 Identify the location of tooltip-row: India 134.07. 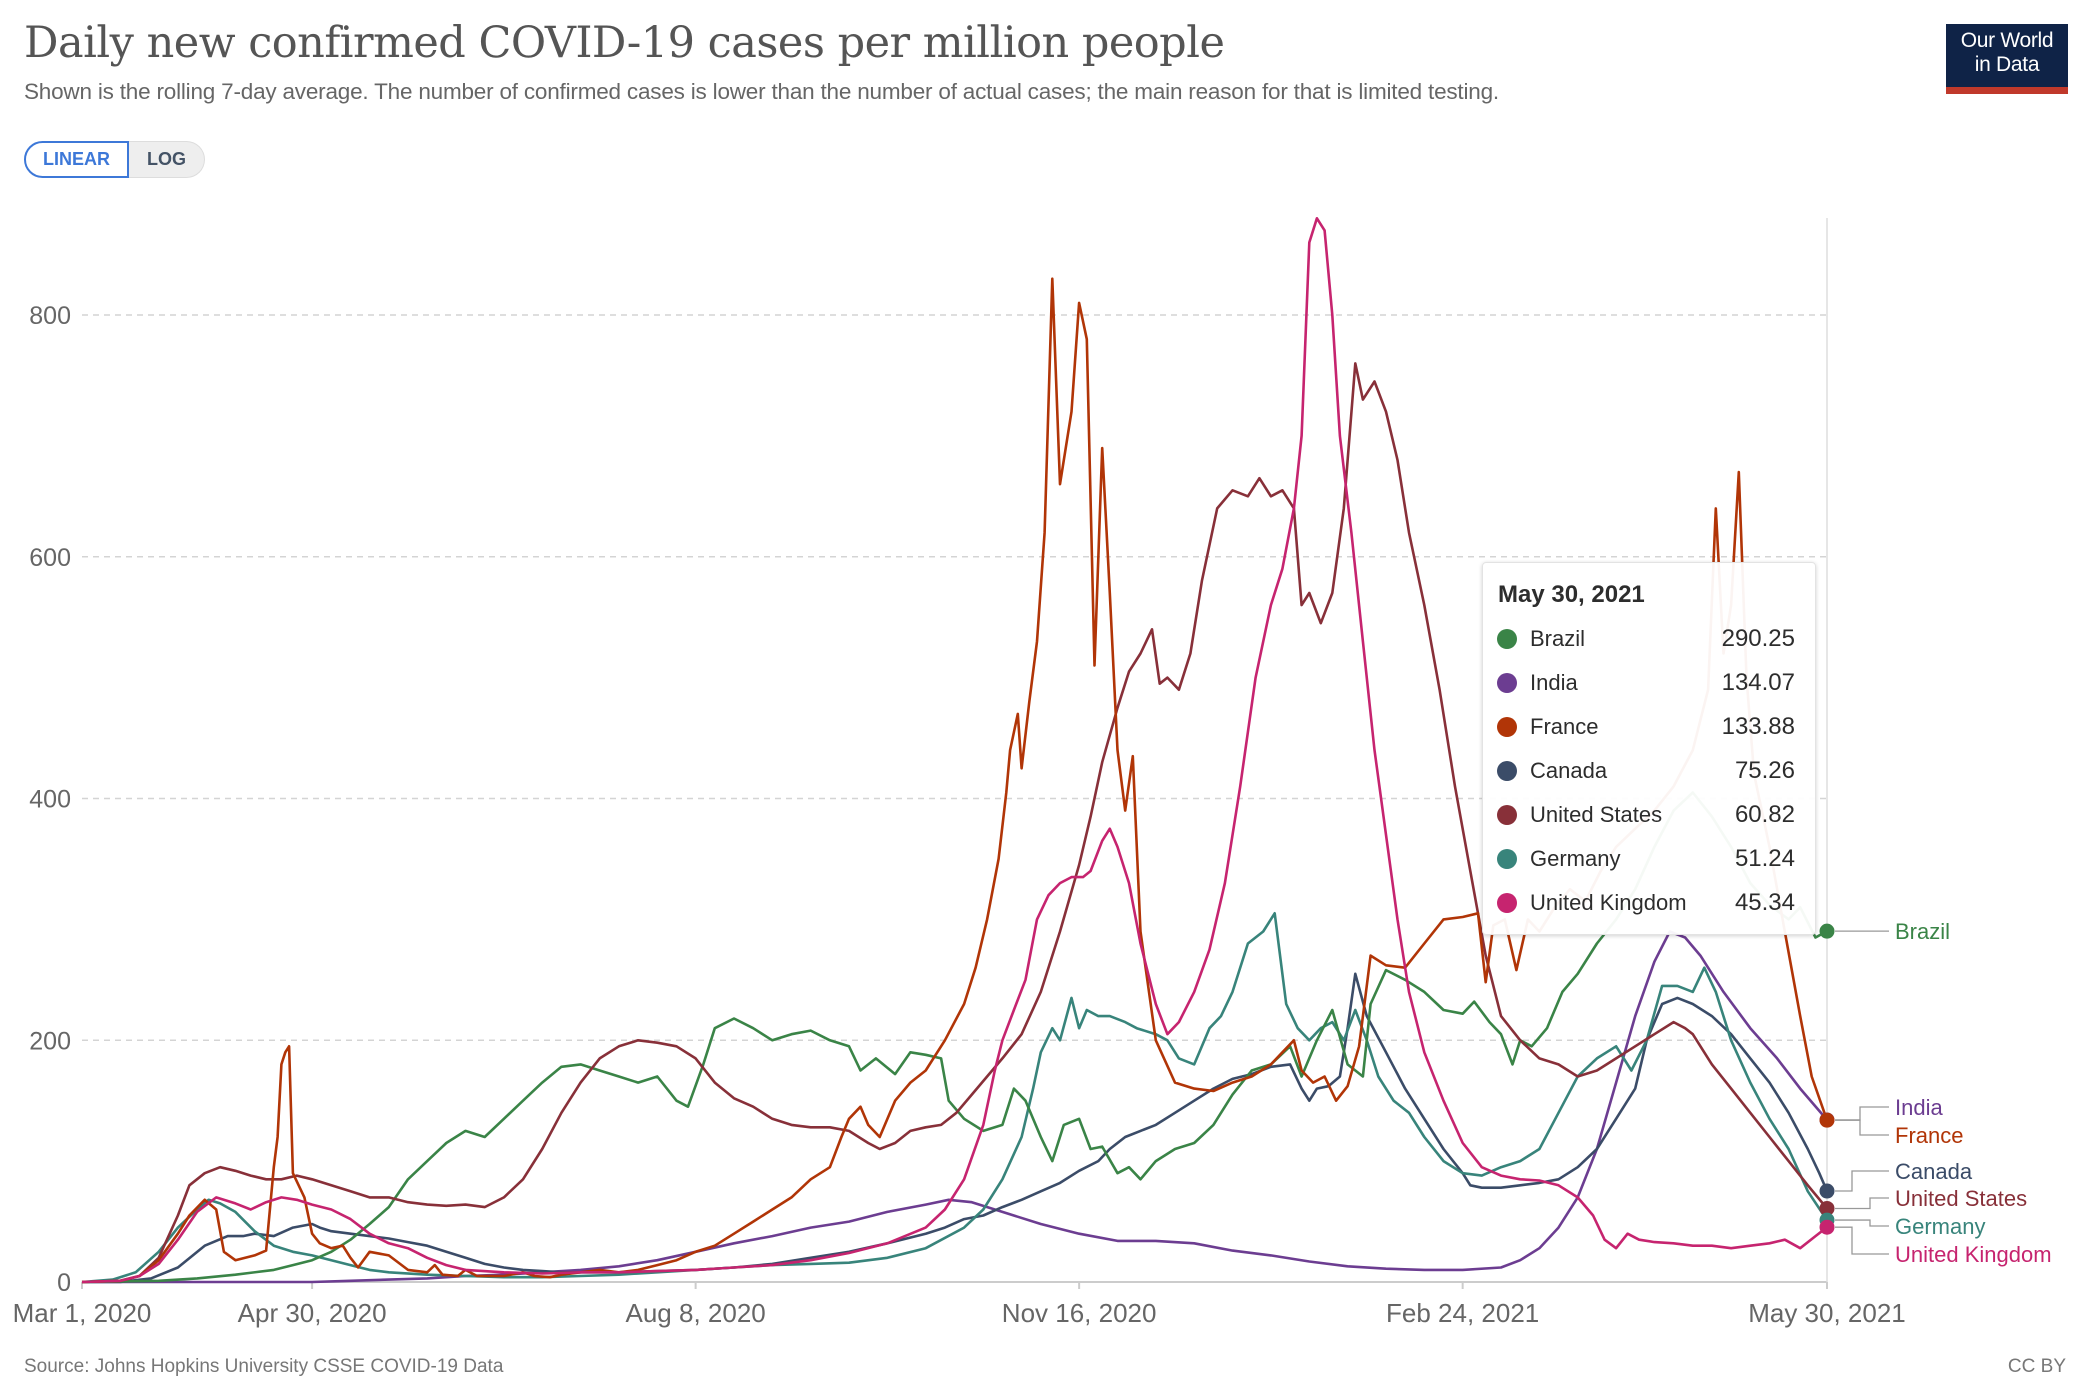
(1646, 683).